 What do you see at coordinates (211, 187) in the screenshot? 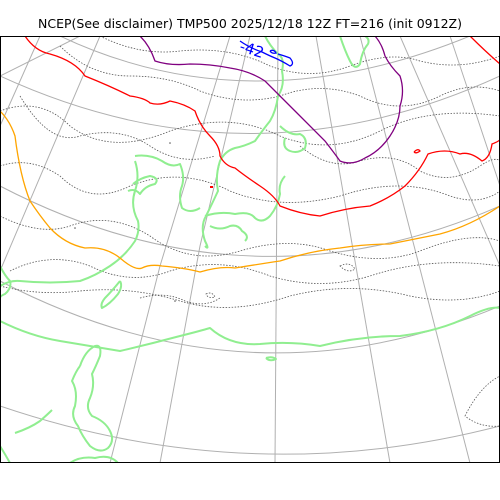
I see `red-mark` at bounding box center [211, 187].